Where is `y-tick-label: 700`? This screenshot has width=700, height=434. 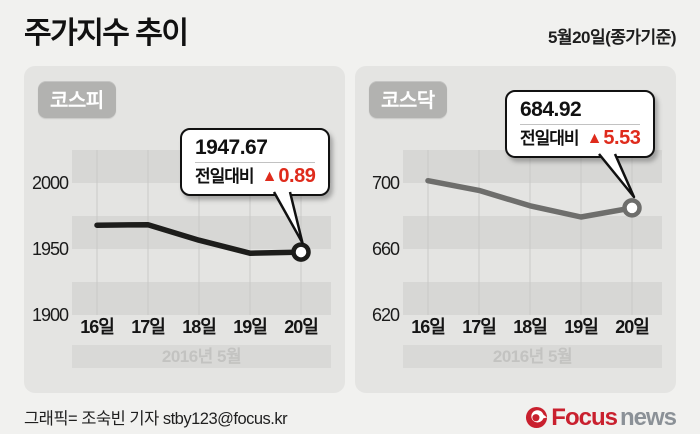
y-tick-label: 700 is located at coordinates (386, 183).